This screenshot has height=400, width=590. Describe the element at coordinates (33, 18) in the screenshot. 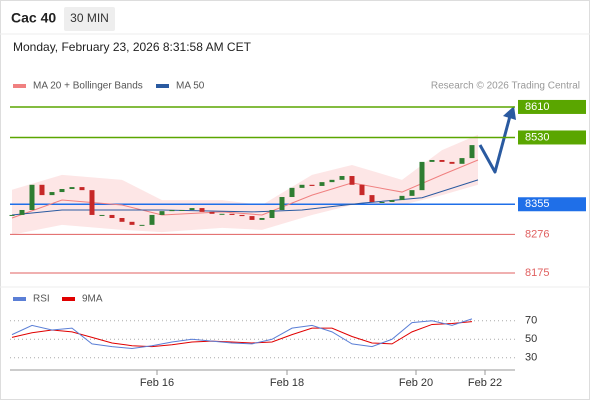

I see `chart-title: Cac 40` at that location.